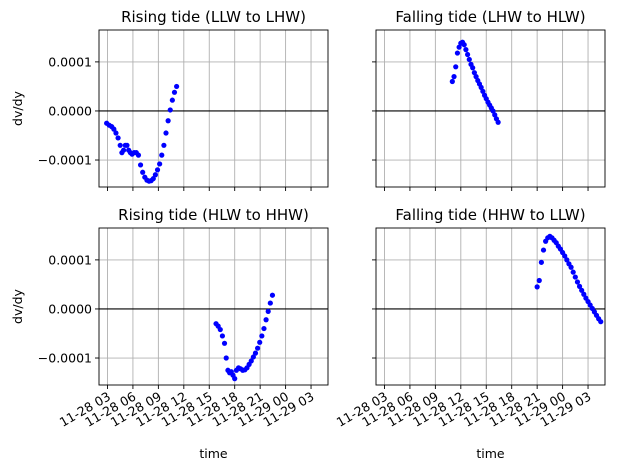 The height and width of the screenshot is (470, 629). What do you see at coordinates (490, 17) in the screenshot?
I see `subplot-title: Falling tide (LHW to HLW)` at bounding box center [490, 17].